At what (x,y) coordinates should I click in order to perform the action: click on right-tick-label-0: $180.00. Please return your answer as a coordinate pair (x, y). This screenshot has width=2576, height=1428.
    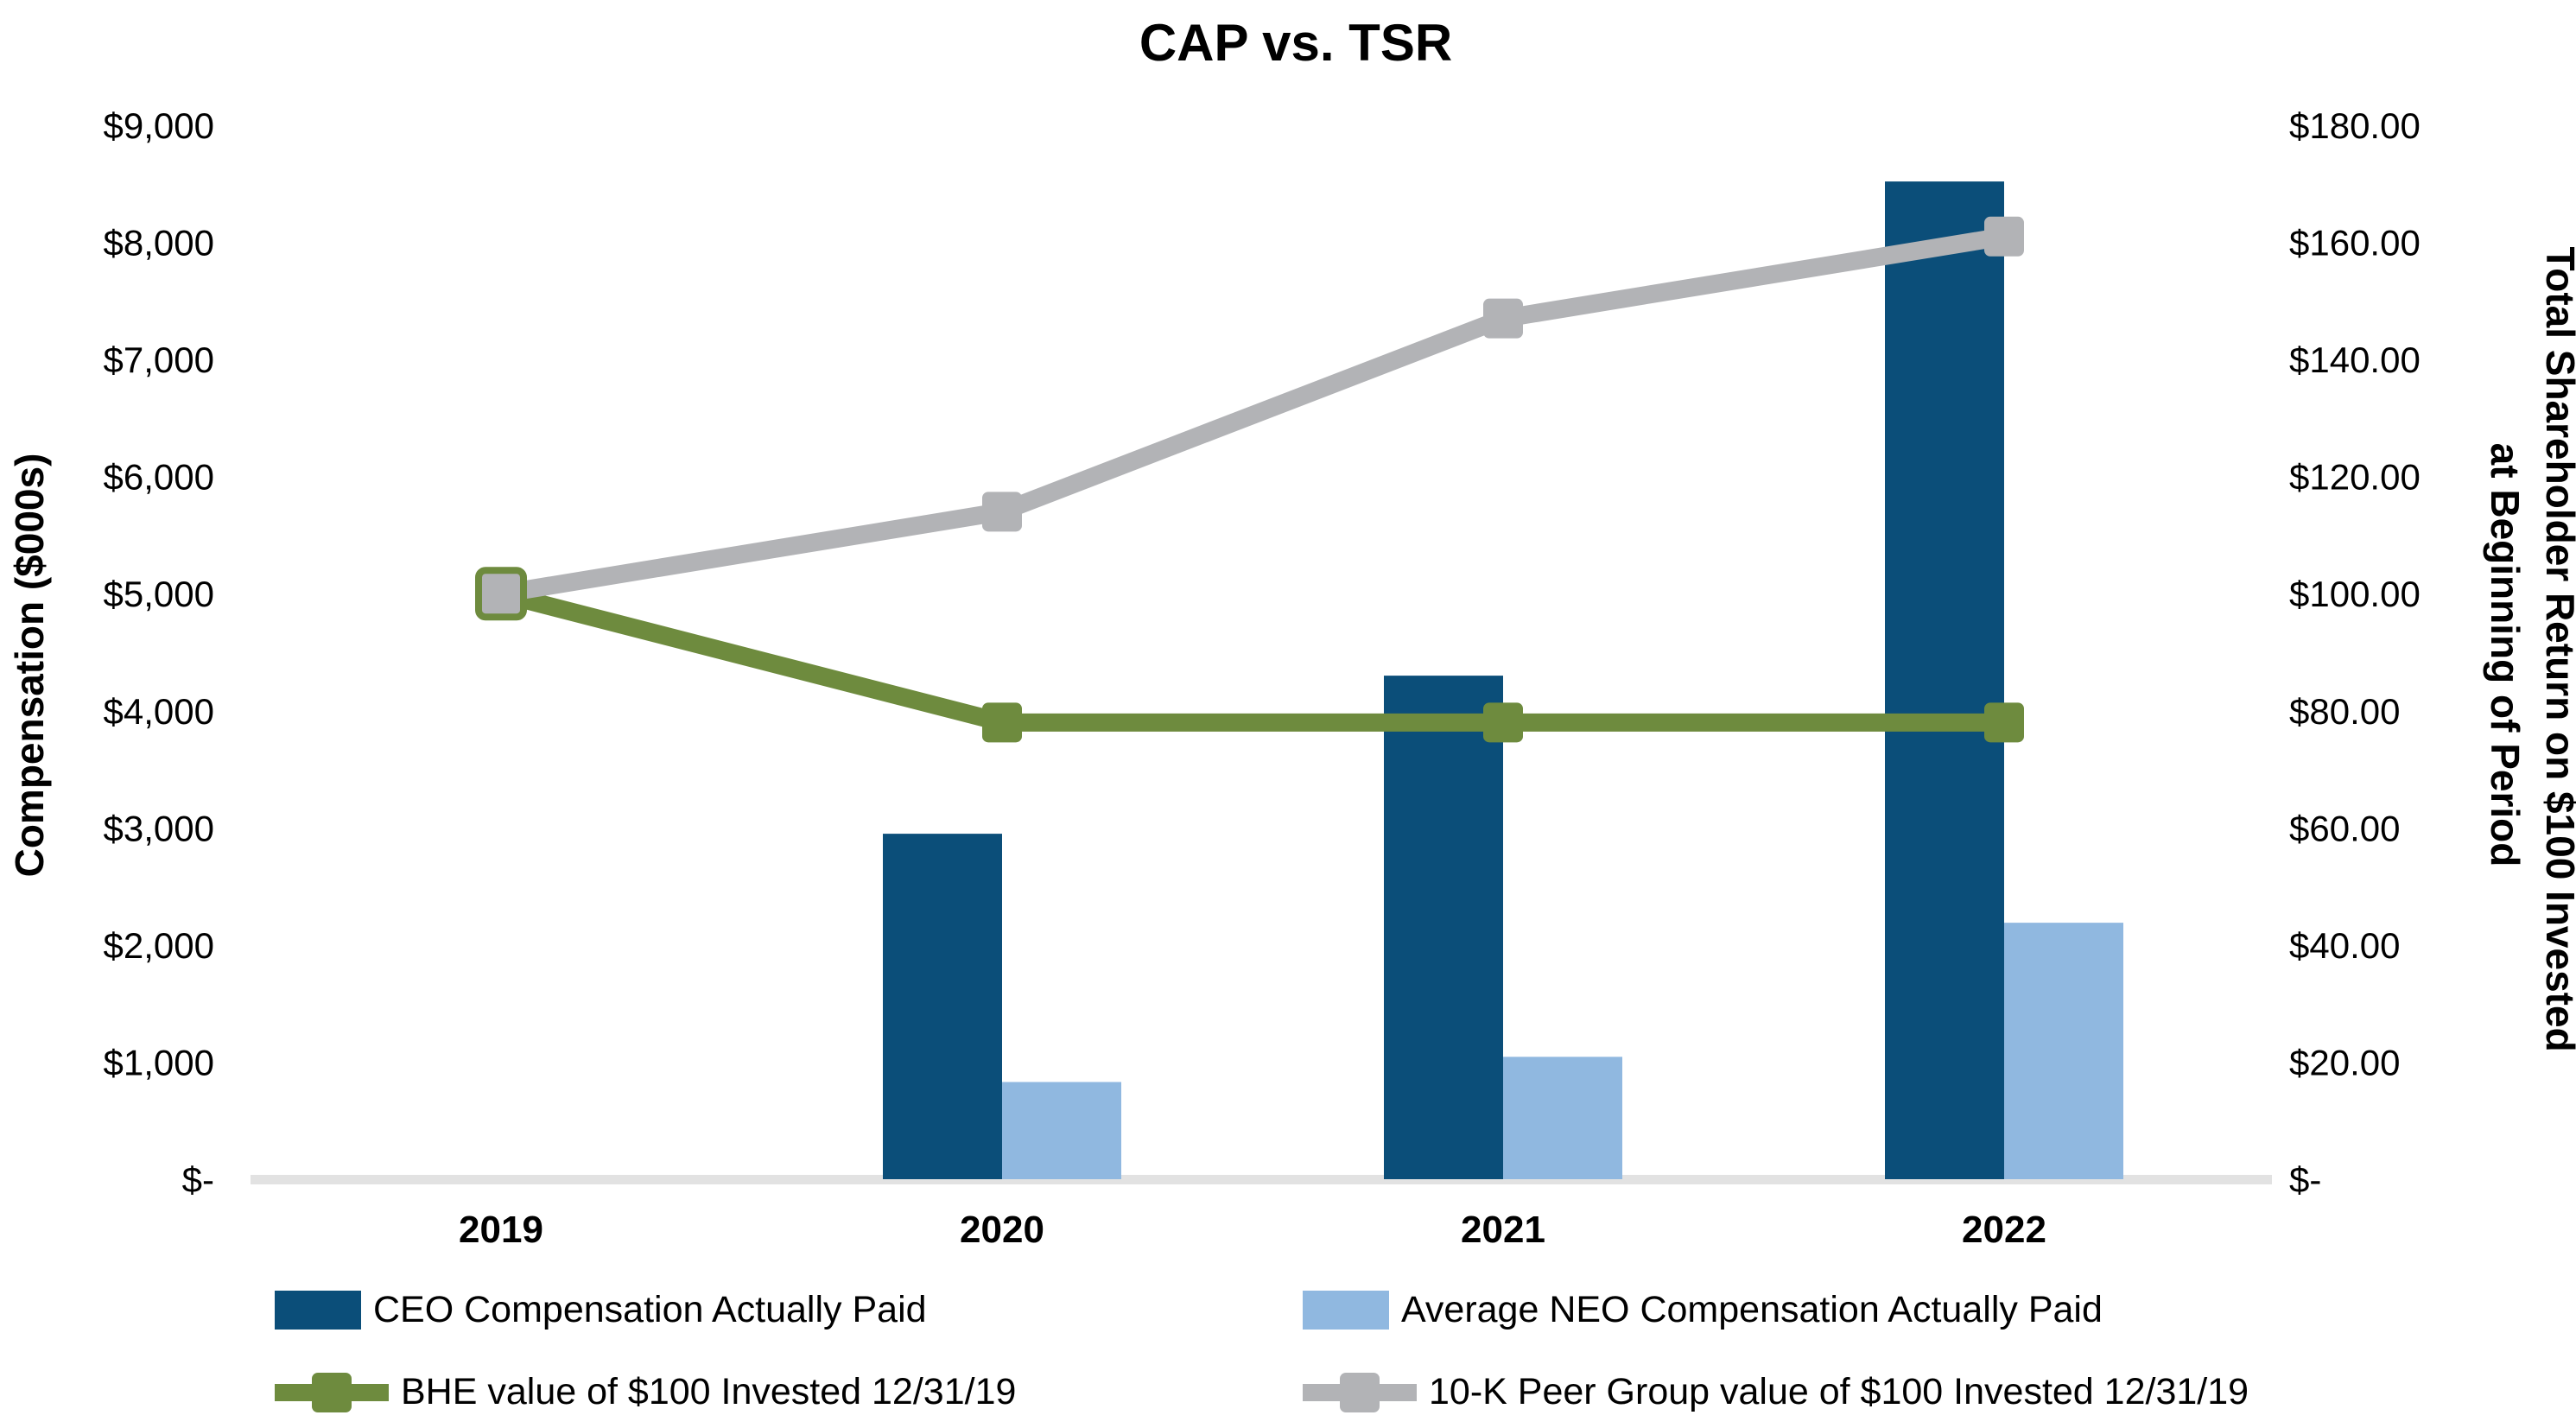
    Looking at the image, I should click on (2355, 125).